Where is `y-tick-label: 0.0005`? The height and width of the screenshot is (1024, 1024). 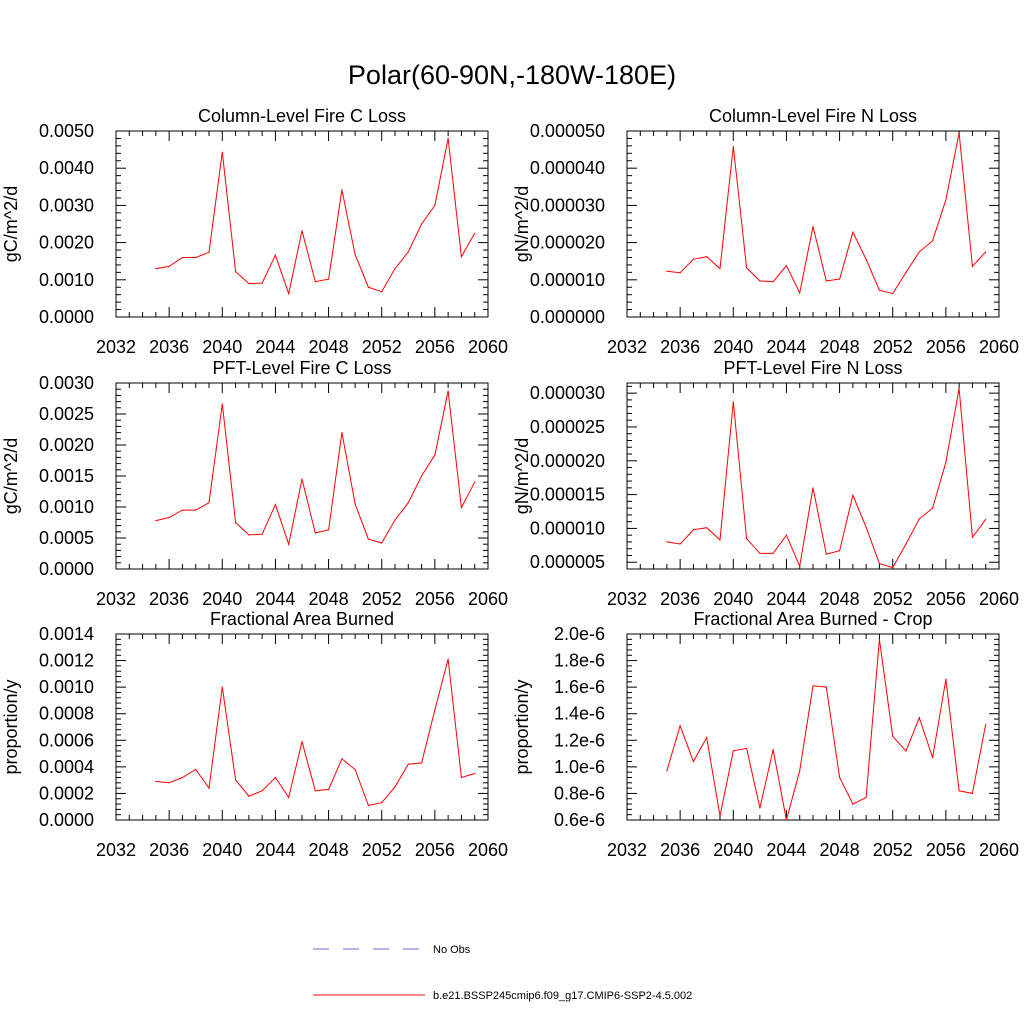 y-tick-label: 0.0005 is located at coordinates (66, 538).